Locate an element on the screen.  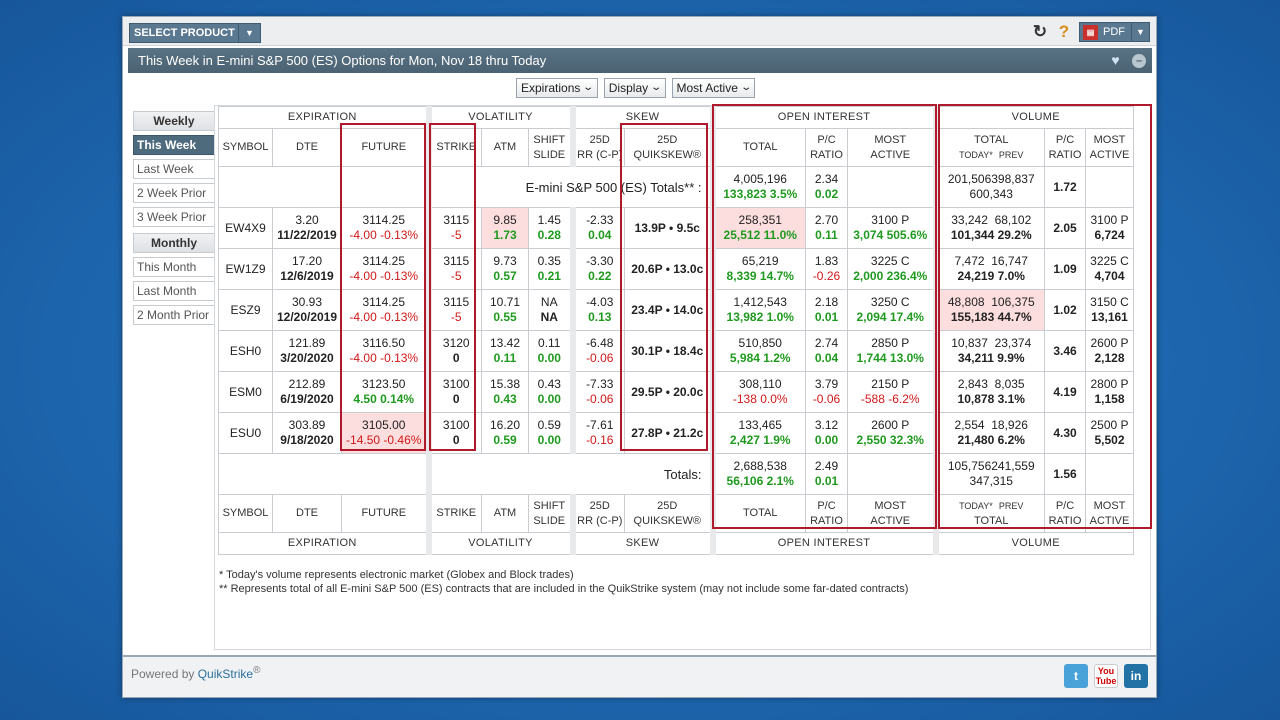
cell-dte: 303.89 9/18/2020 is located at coordinates (307, 433).